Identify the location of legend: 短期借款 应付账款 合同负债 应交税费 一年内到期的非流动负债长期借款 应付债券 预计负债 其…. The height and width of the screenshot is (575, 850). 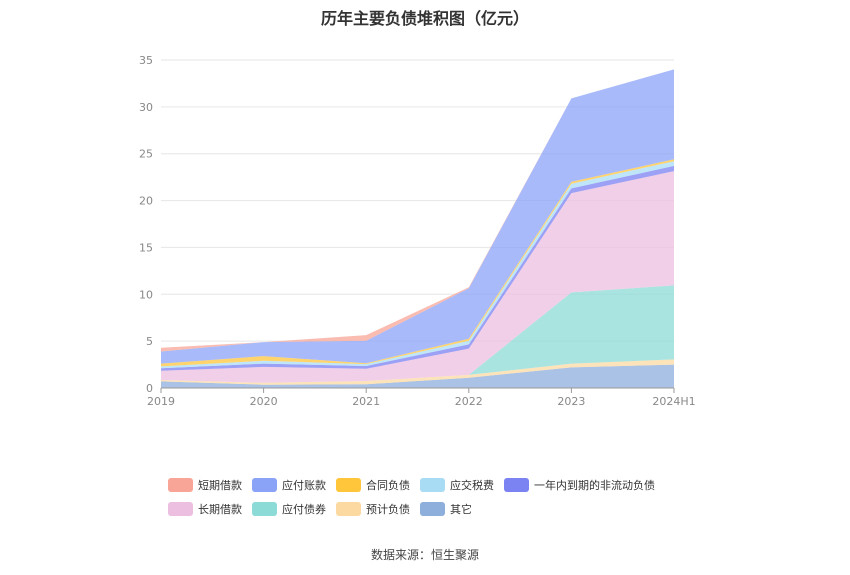
(448, 497).